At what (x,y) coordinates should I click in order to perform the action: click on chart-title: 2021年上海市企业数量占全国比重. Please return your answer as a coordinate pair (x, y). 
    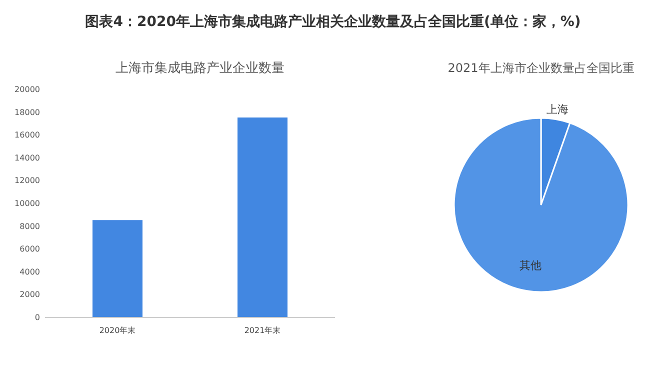
    Looking at the image, I should click on (541, 68).